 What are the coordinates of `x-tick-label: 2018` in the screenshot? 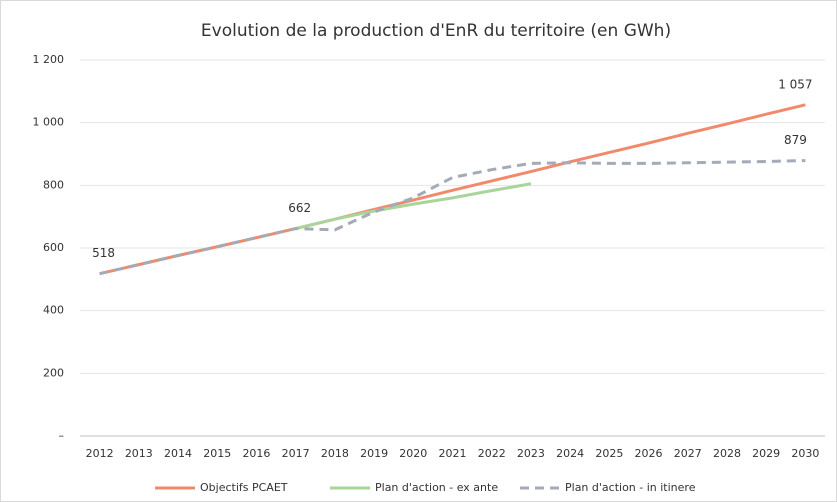 It's located at (335, 453).